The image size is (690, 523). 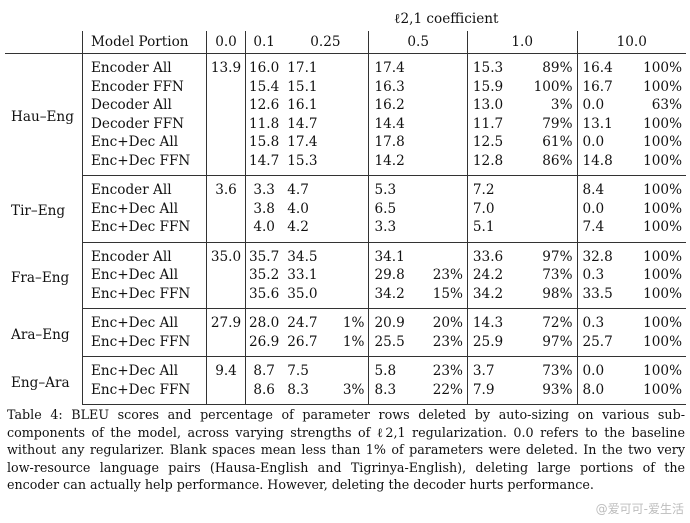 What do you see at coordinates (226, 42) in the screenshot?
I see `col-header-0: 0.0` at bounding box center [226, 42].